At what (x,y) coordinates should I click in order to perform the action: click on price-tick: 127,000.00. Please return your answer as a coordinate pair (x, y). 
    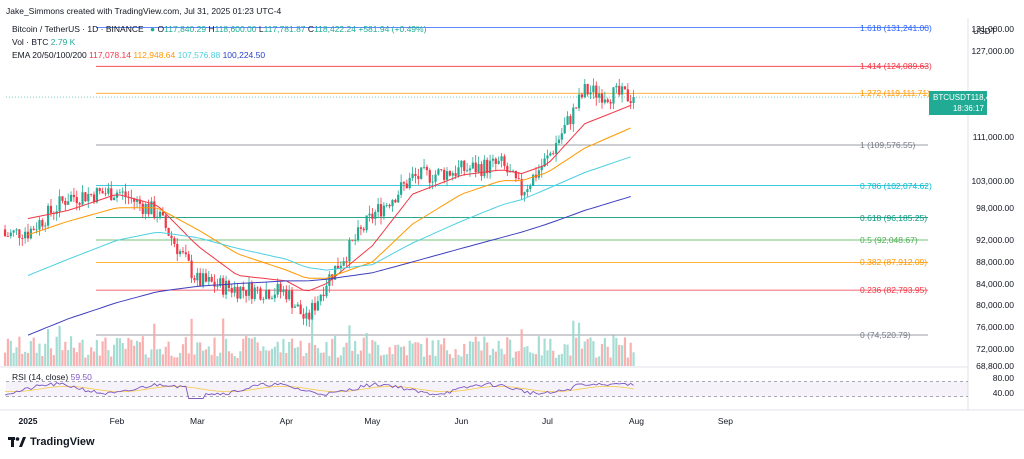
    Looking at the image, I should click on (992, 50).